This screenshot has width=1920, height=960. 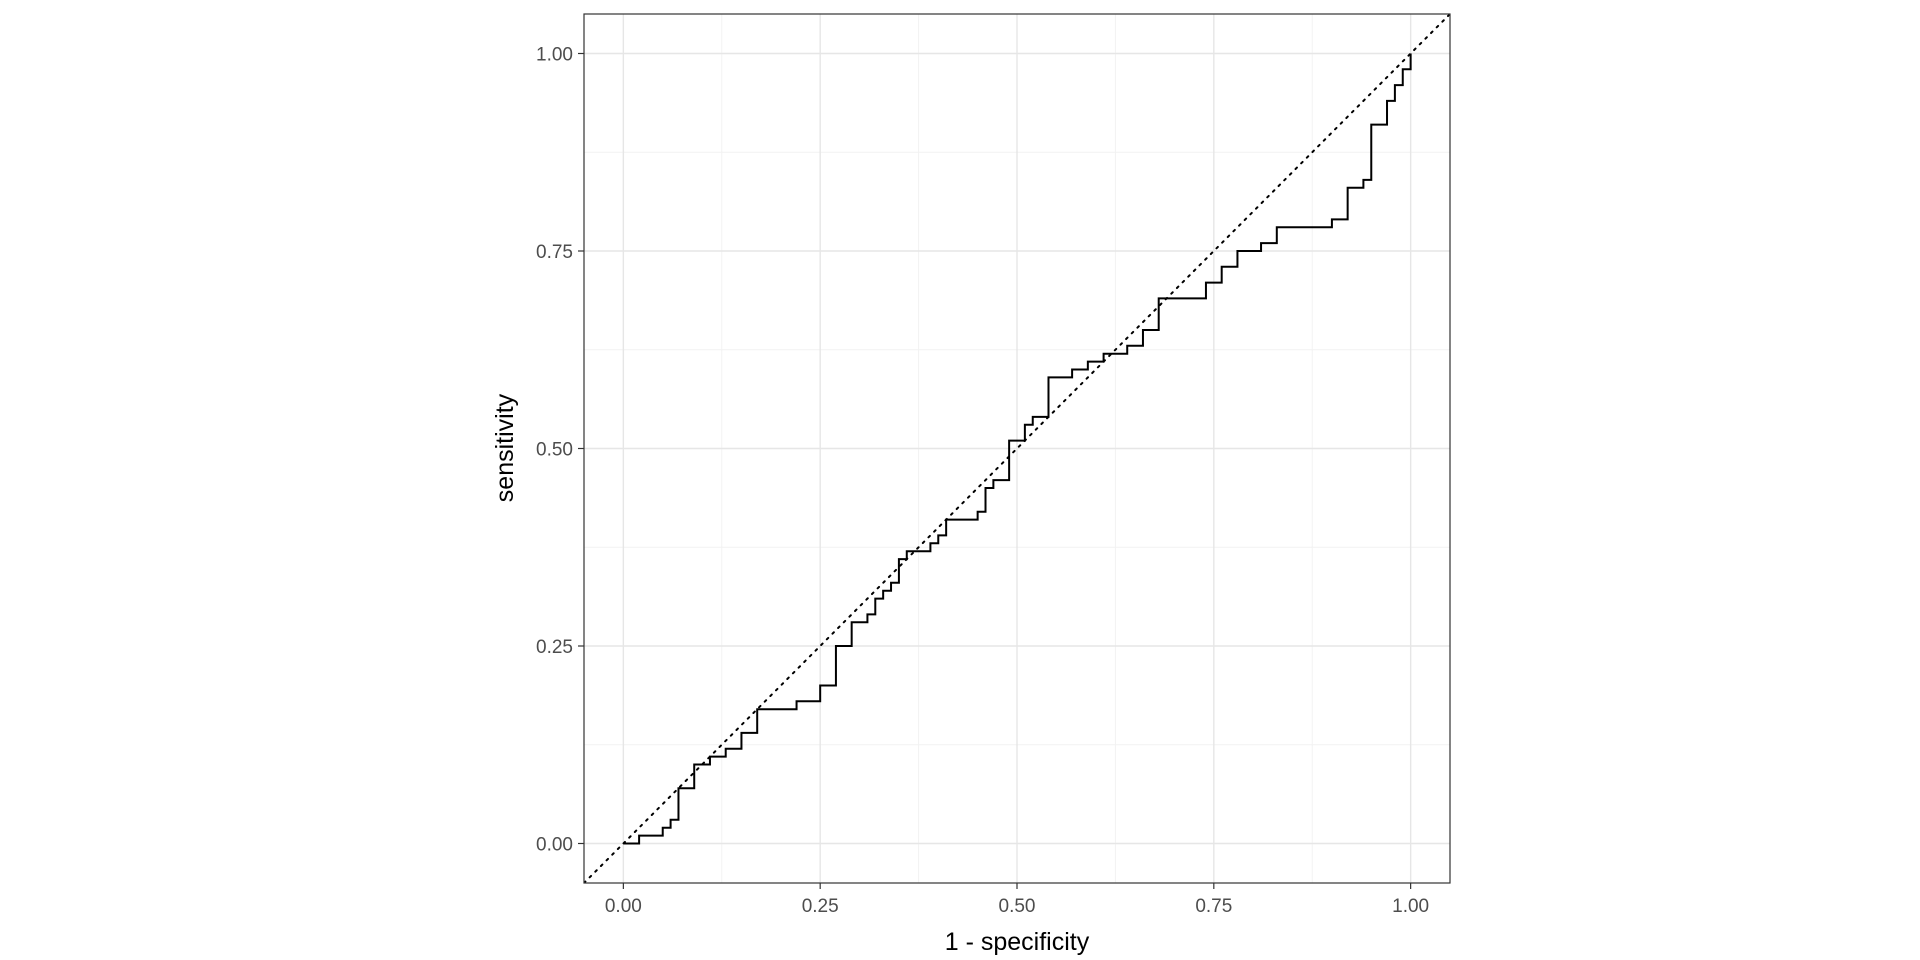 I want to click on x-tick-label: 0.00, so click(x=623, y=906).